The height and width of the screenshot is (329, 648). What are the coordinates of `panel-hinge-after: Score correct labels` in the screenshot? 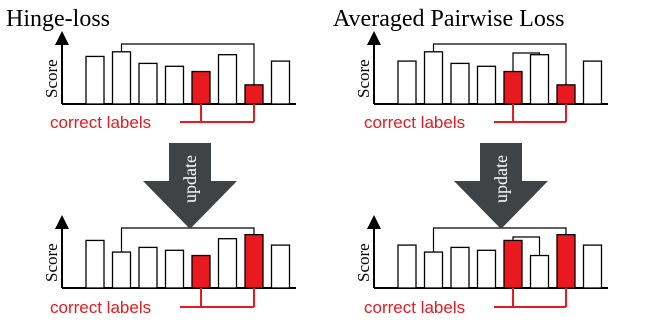 It's located at (169, 266).